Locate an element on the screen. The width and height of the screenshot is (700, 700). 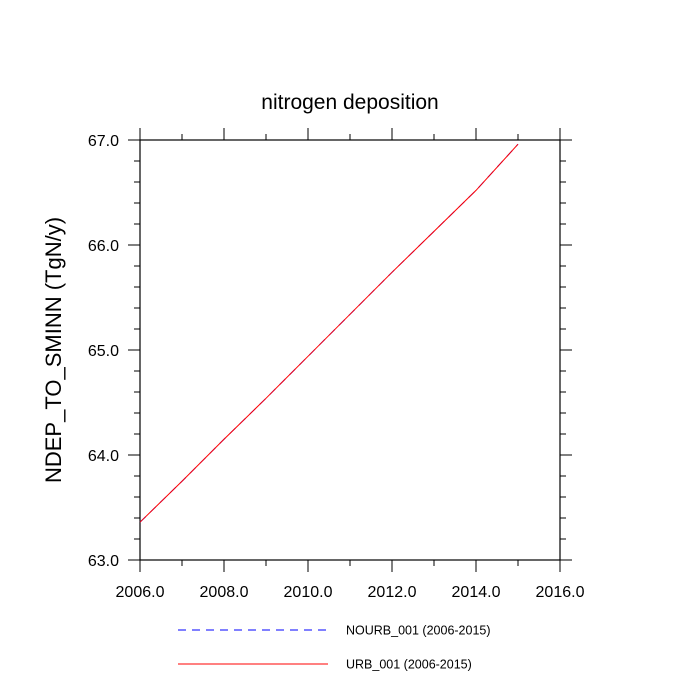
legend: NOURB_001 (2006-2015) URB_001 (2006-2015) is located at coordinates (334, 648).